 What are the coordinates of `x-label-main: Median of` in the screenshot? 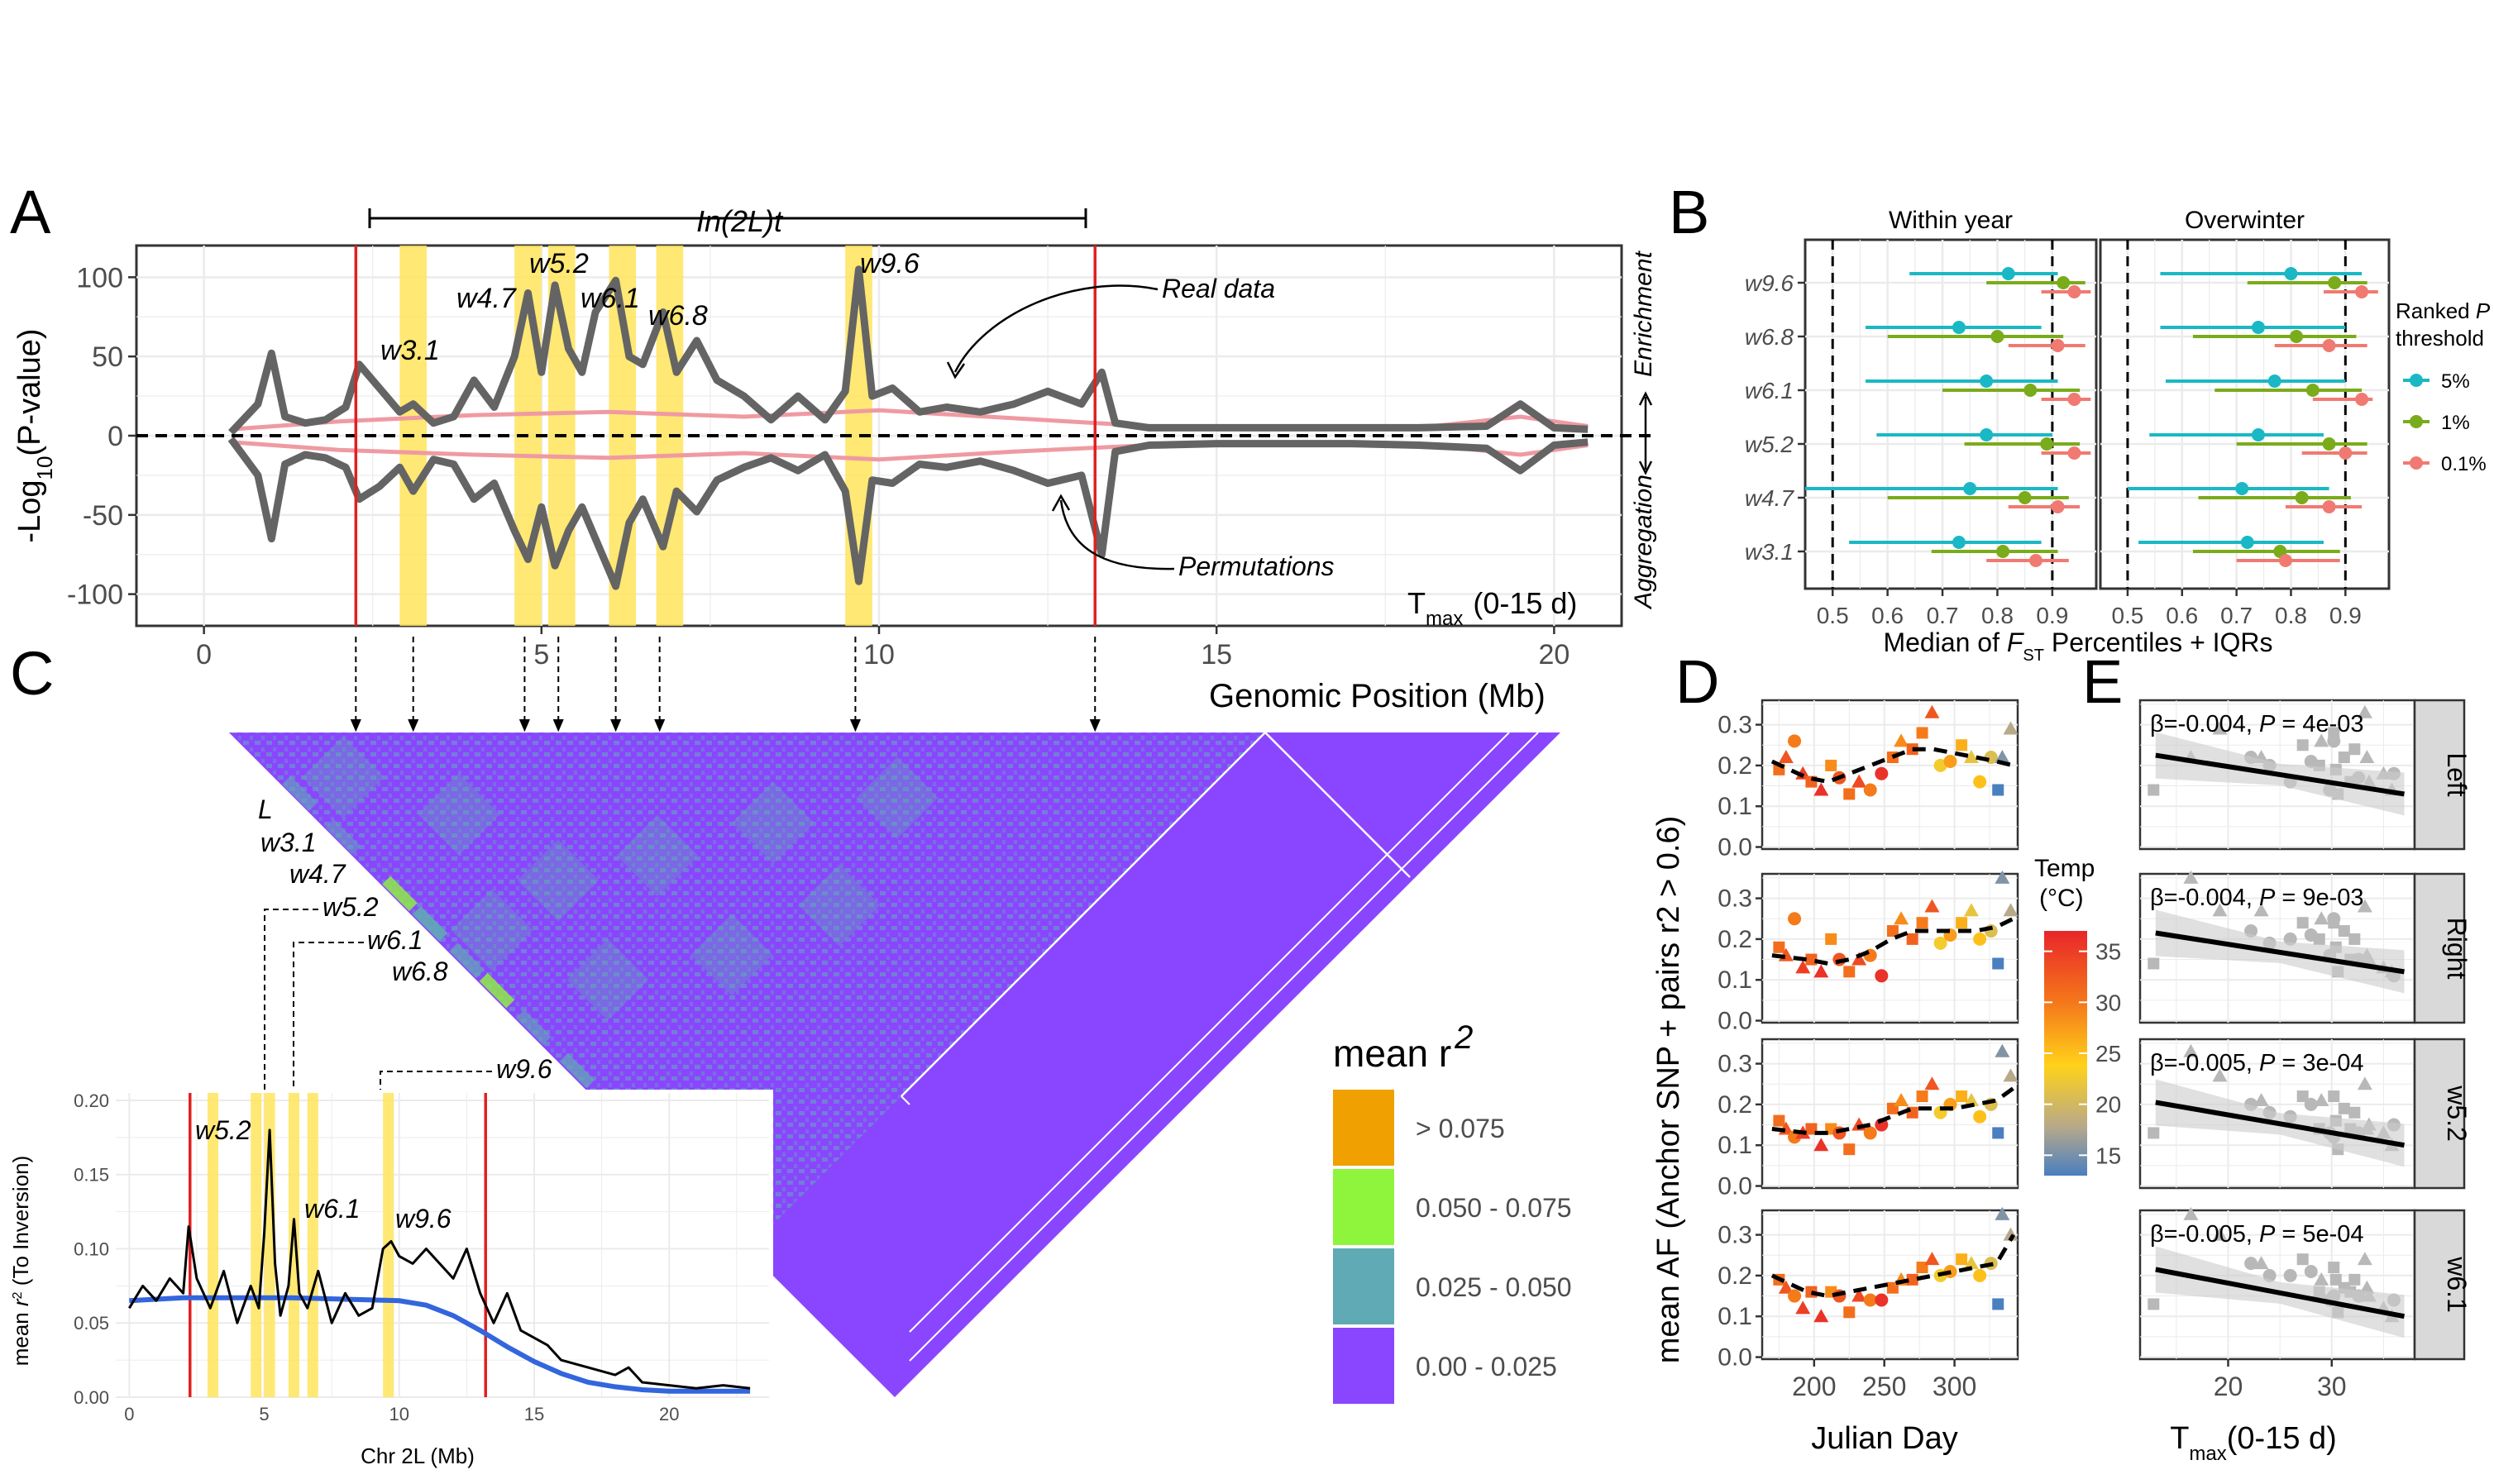 It's located at (1944, 642).